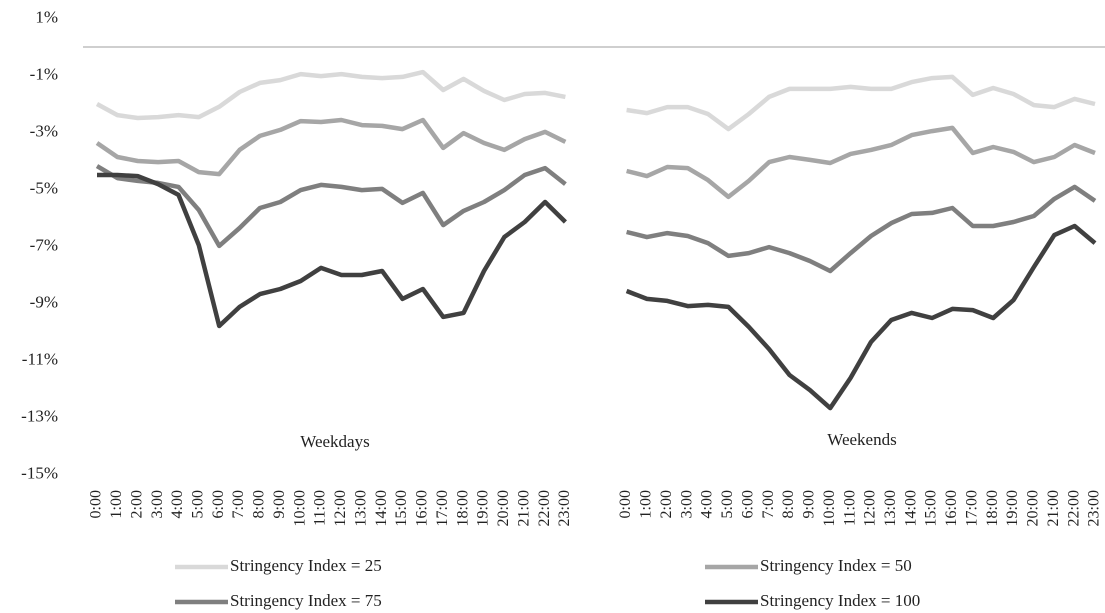  Describe the element at coordinates (44, 130) in the screenshot. I see `y-tick-label: -3%` at that location.